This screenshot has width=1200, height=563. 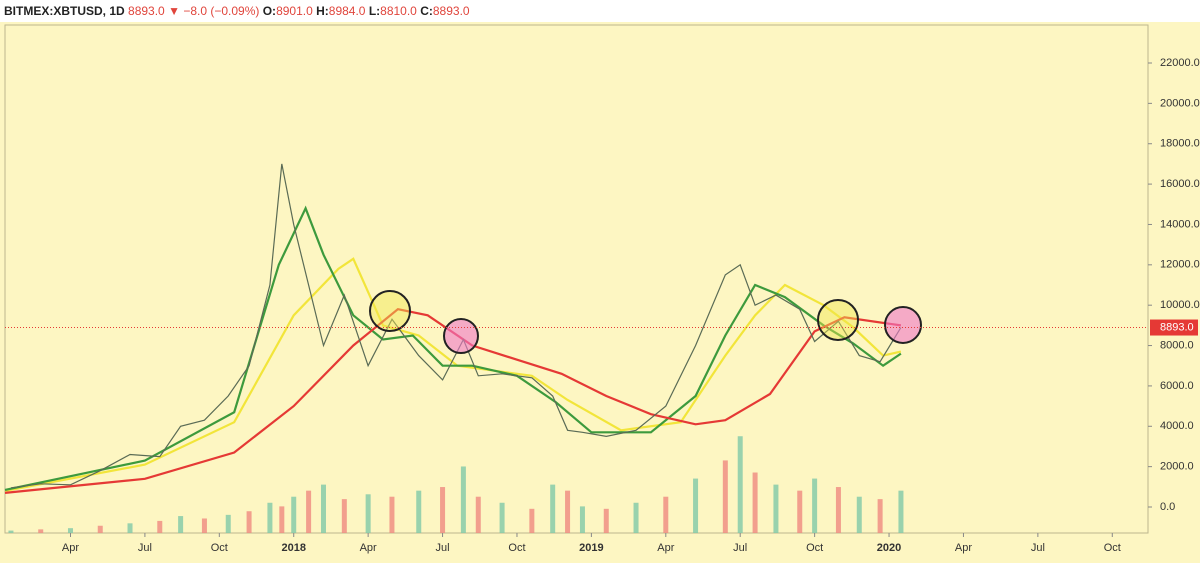 I want to click on ohlc-value: 8984.0, so click(x=347, y=11).